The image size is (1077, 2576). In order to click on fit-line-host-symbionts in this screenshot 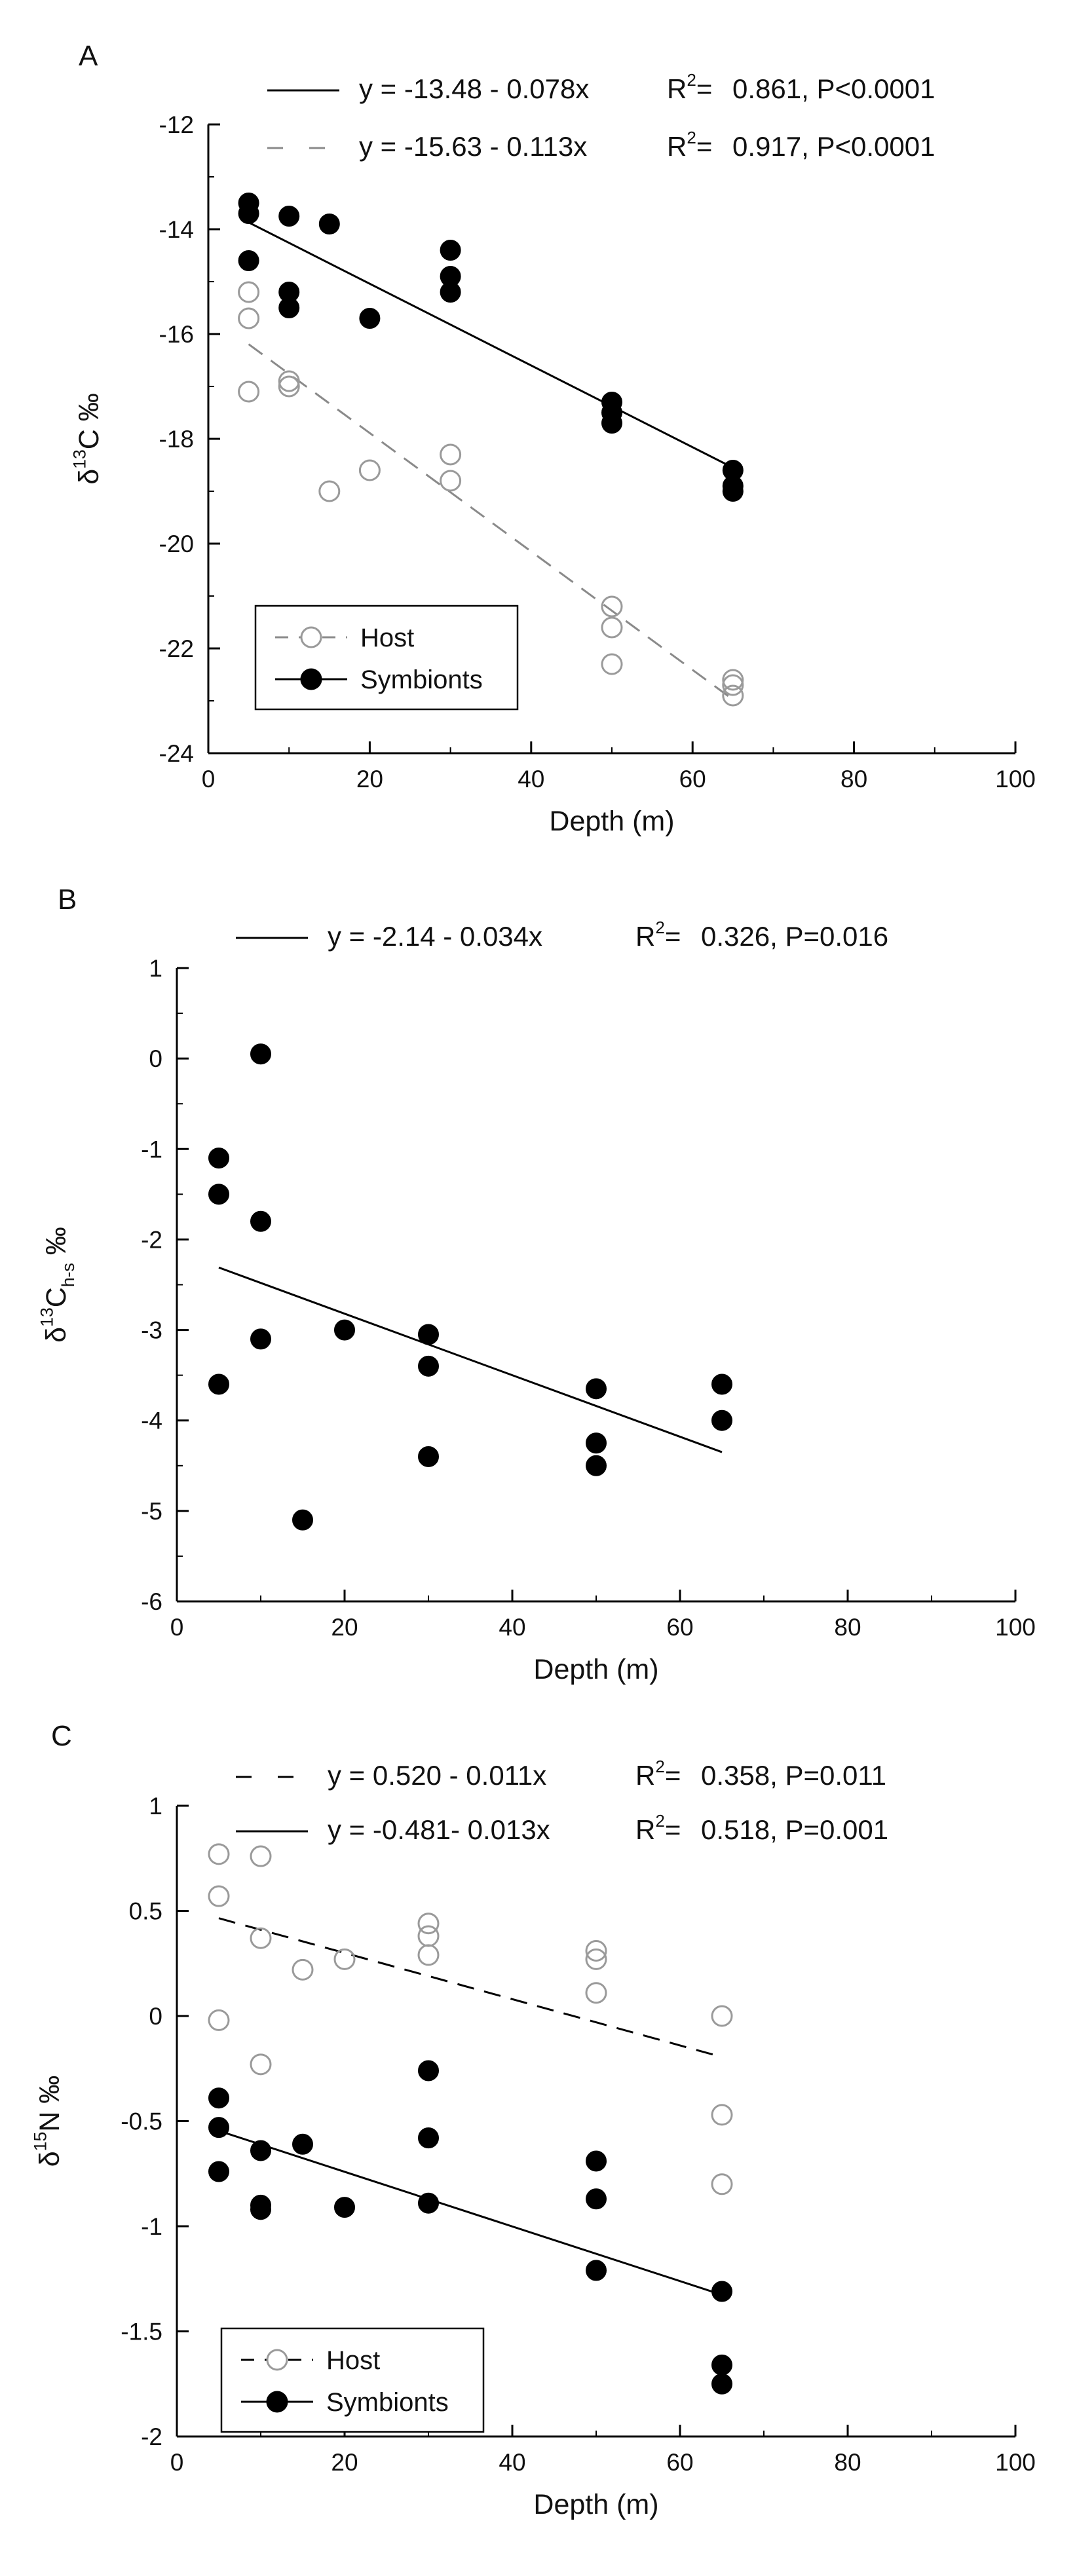, I will do `click(470, 1359)`.